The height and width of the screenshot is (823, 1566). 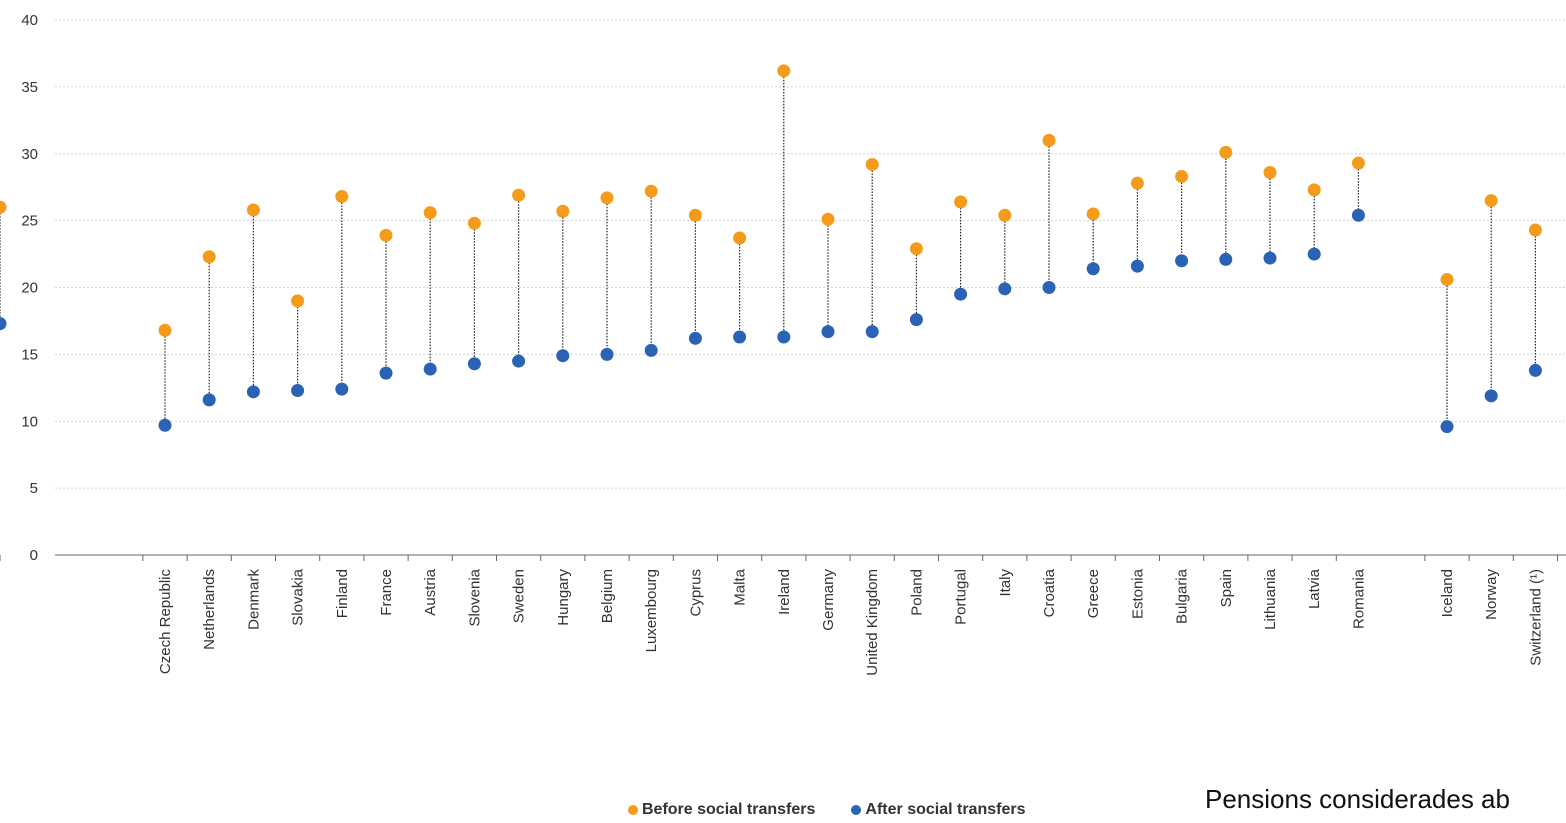 What do you see at coordinates (1491, 594) in the screenshot?
I see `x-tick-label: Norway` at bounding box center [1491, 594].